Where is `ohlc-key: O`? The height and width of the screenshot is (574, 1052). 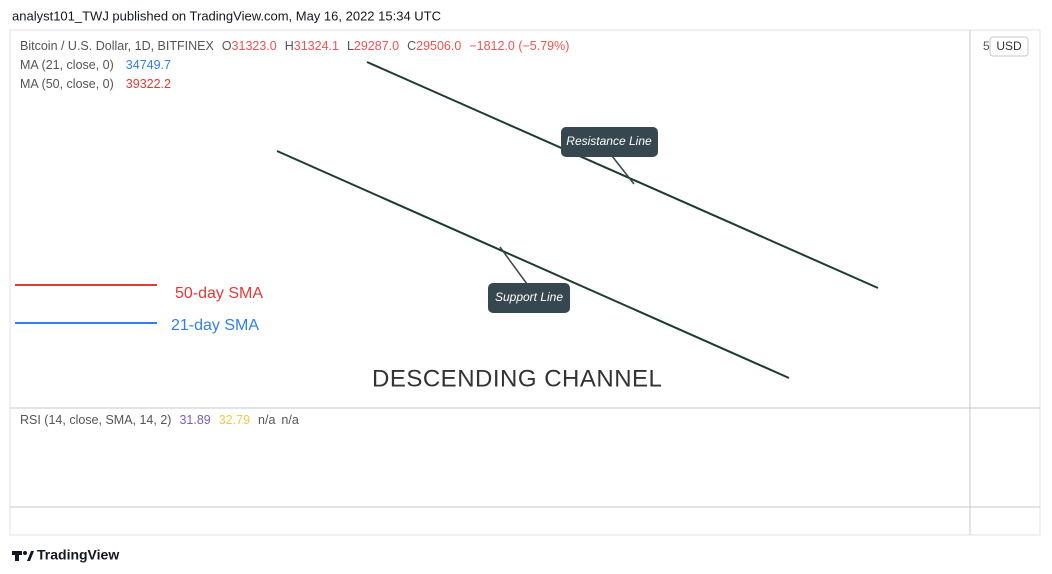 ohlc-key: O is located at coordinates (227, 46).